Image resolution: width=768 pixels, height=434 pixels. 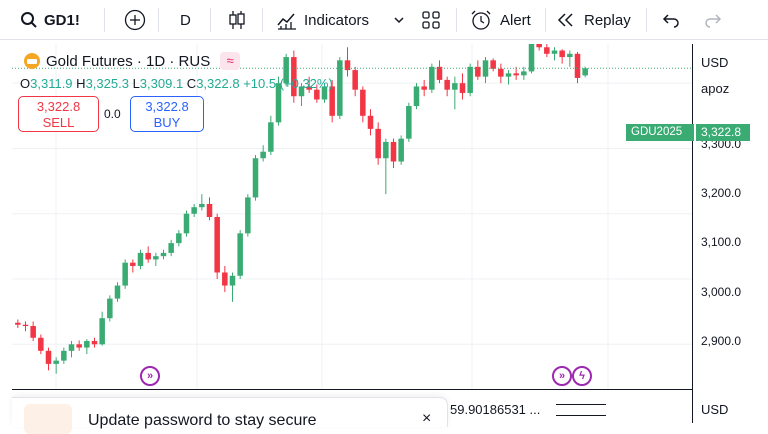 What do you see at coordinates (29, 20) in the screenshot?
I see `search-icon` at bounding box center [29, 20].